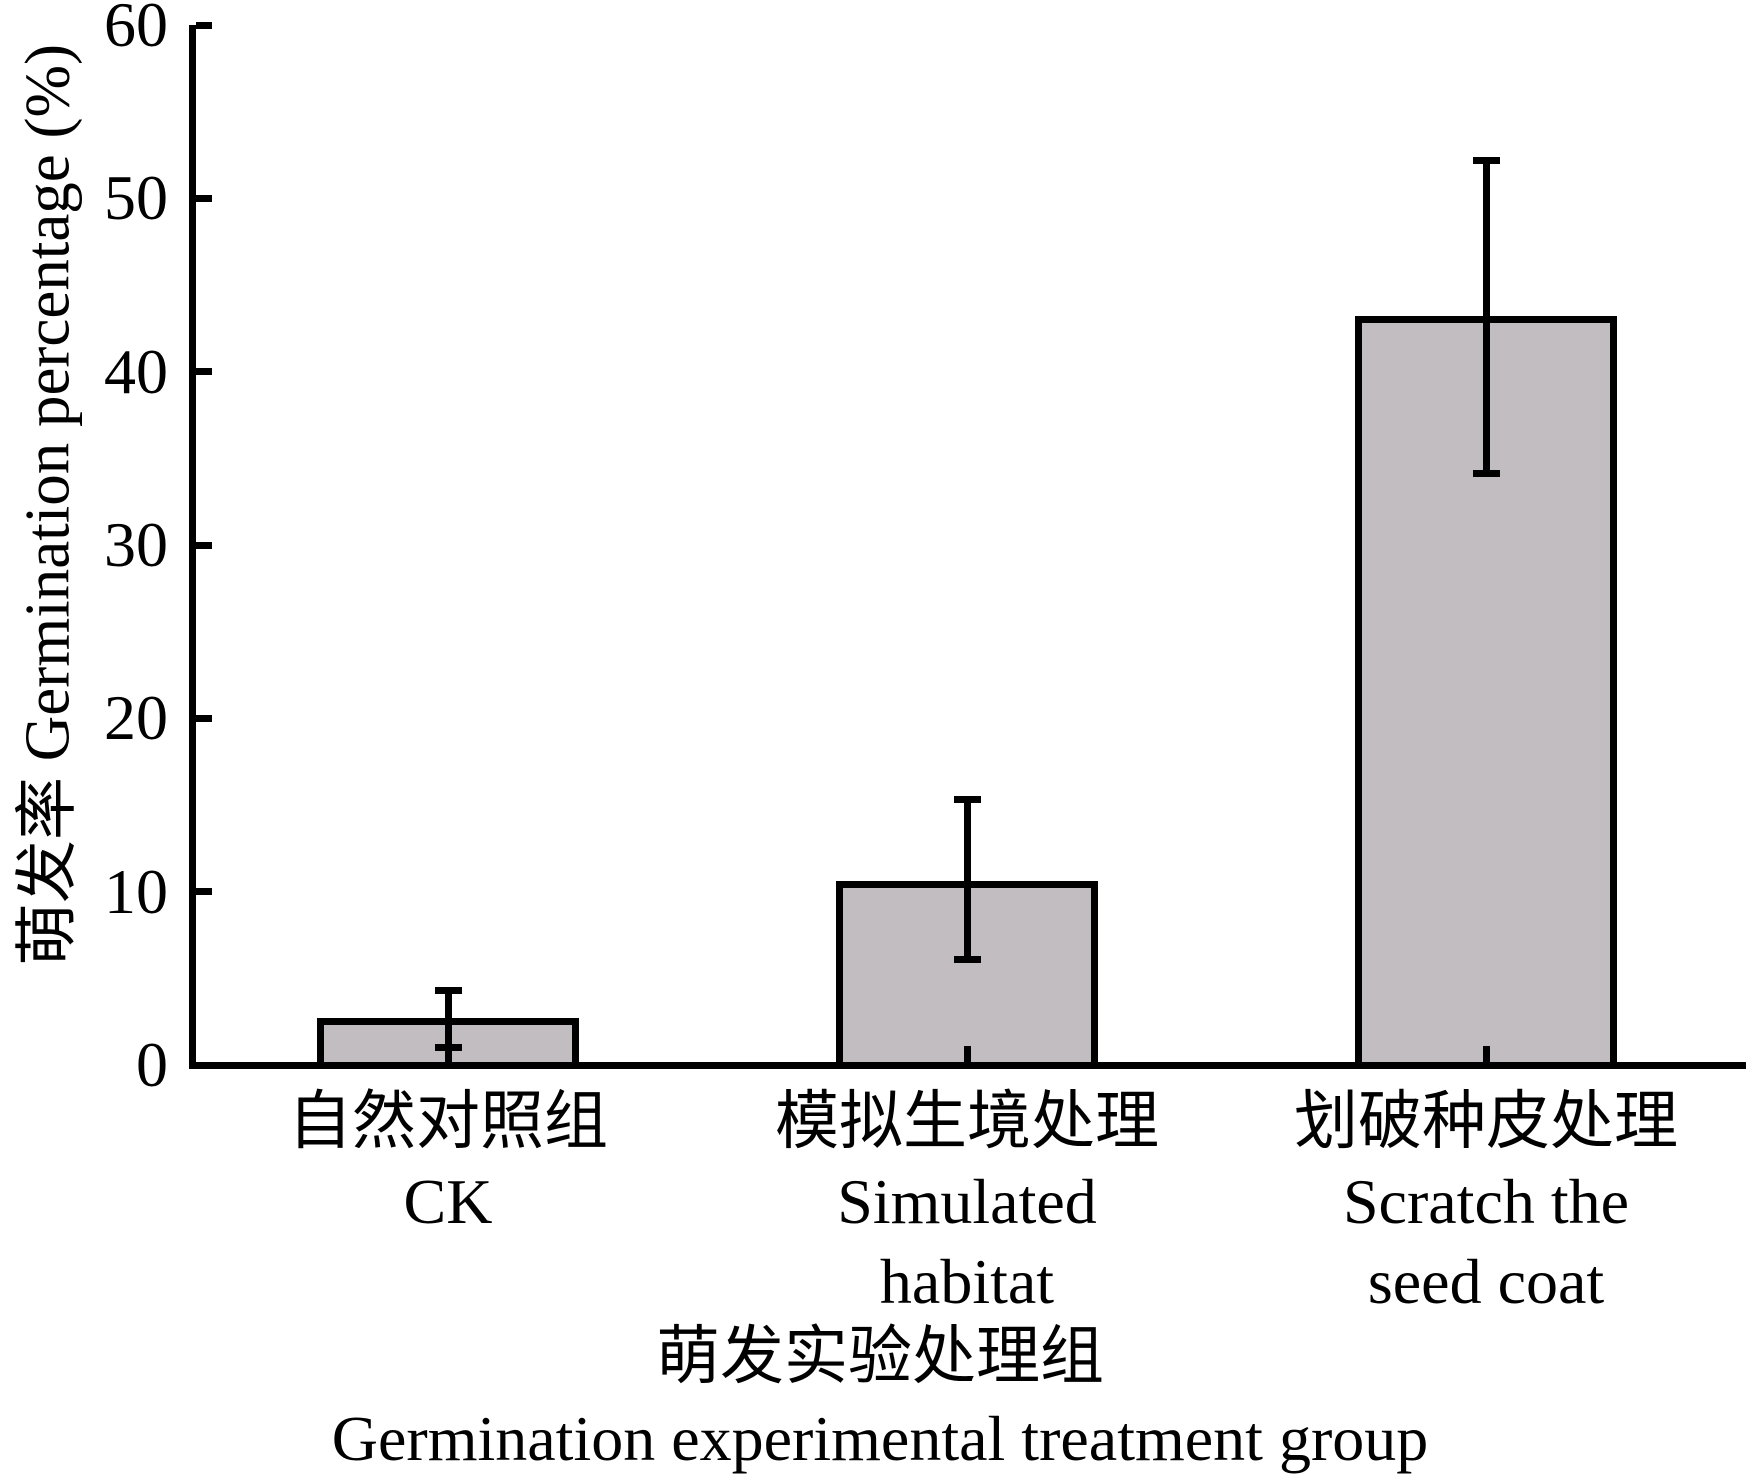  Describe the element at coordinates (880, 1356) in the screenshot. I see `x-axis-title-zh: 萌发实验处理组` at that location.